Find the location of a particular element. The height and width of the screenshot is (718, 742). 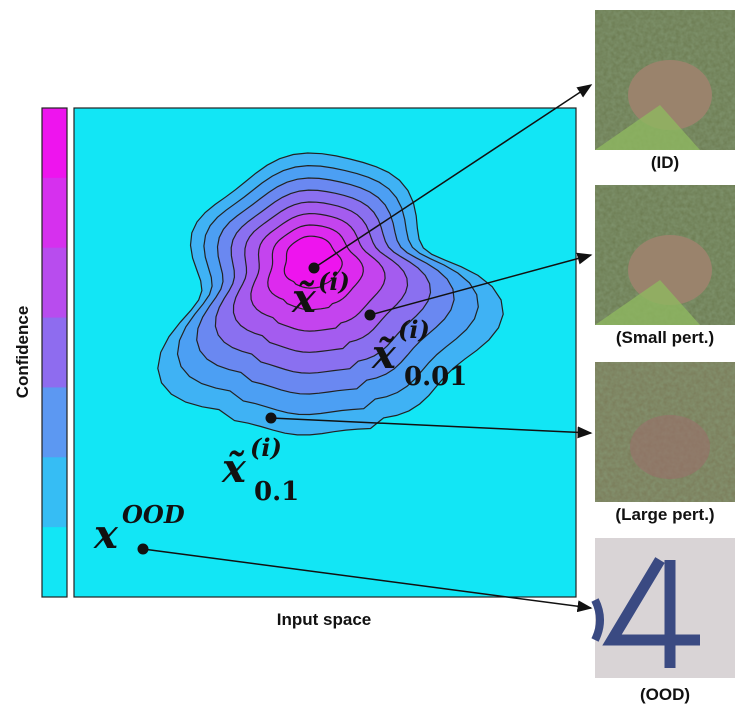

colorbar-frame is located at coordinates (54, 352).